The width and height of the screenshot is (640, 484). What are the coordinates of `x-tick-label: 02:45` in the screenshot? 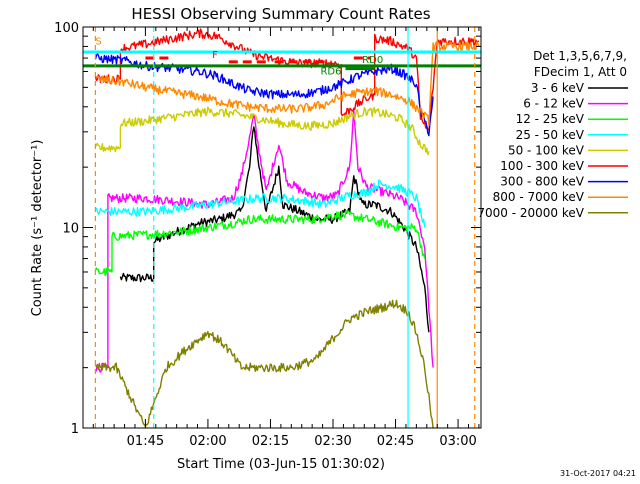 It's located at (395, 441).